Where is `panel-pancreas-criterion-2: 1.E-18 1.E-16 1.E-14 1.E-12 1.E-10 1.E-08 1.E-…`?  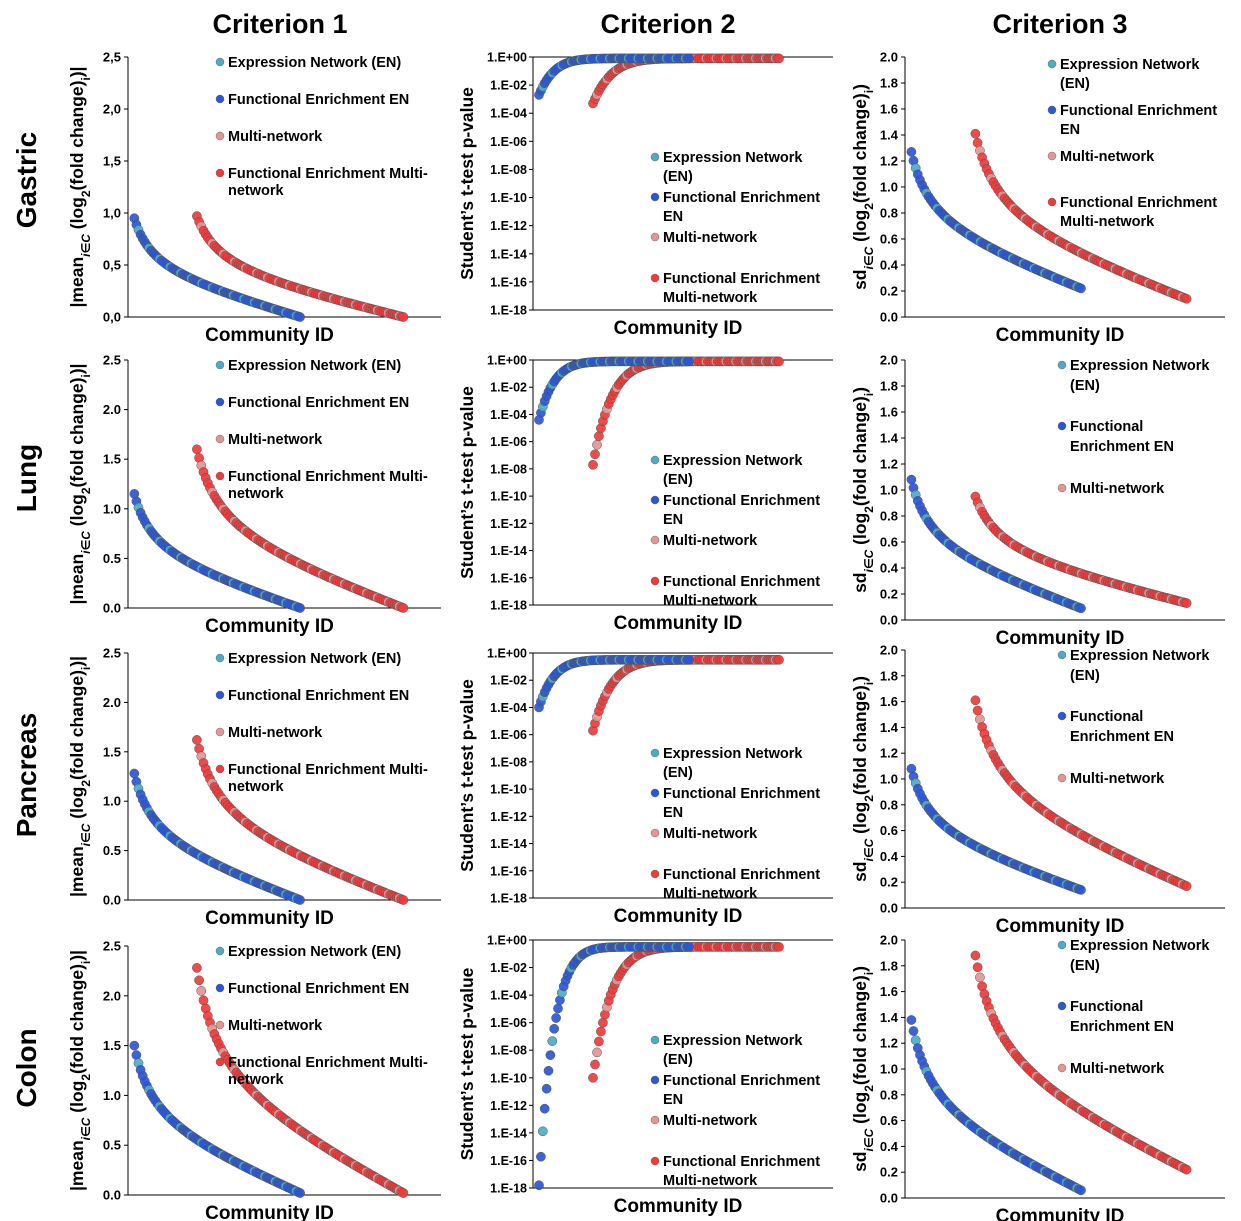 panel-pancreas-criterion-2: 1.E-18 1.E-16 1.E-14 1.E-12 1.E-10 1.E-08 1.E-… is located at coordinates (645, 787).